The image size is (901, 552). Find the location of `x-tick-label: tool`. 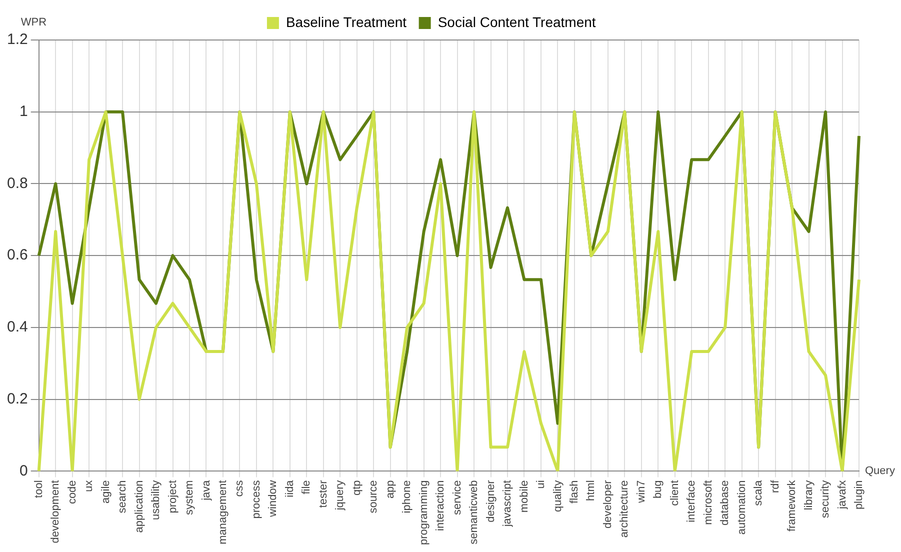

x-tick-label: tool is located at coordinates (38, 489).